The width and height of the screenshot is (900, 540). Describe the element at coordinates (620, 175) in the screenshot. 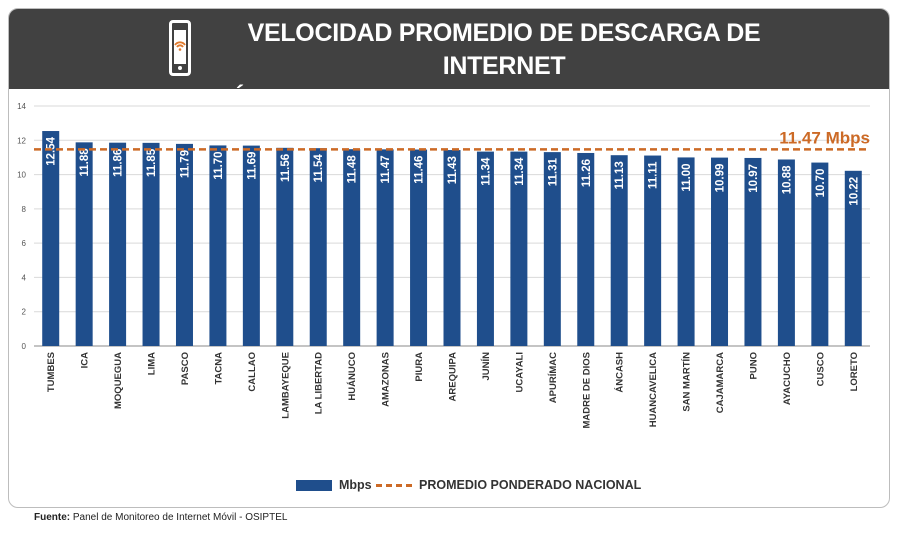

I see `bar-value-label: 11.13` at that location.